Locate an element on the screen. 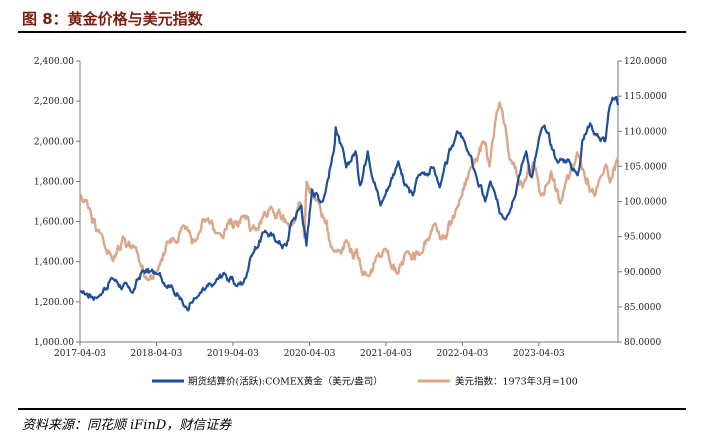 The image size is (702, 436). y-right-tick-label: 80.0000 is located at coordinates (642, 343).